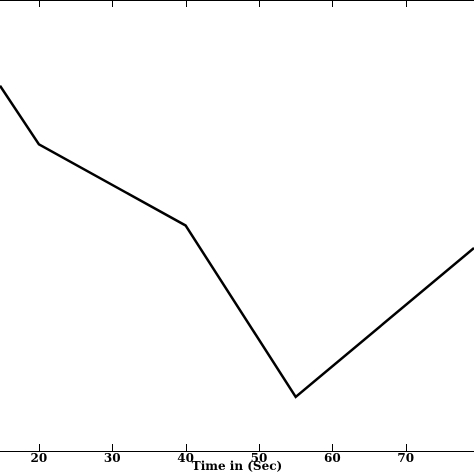  What do you see at coordinates (405, 458) in the screenshot?
I see `x-tick-label: 70` at bounding box center [405, 458].